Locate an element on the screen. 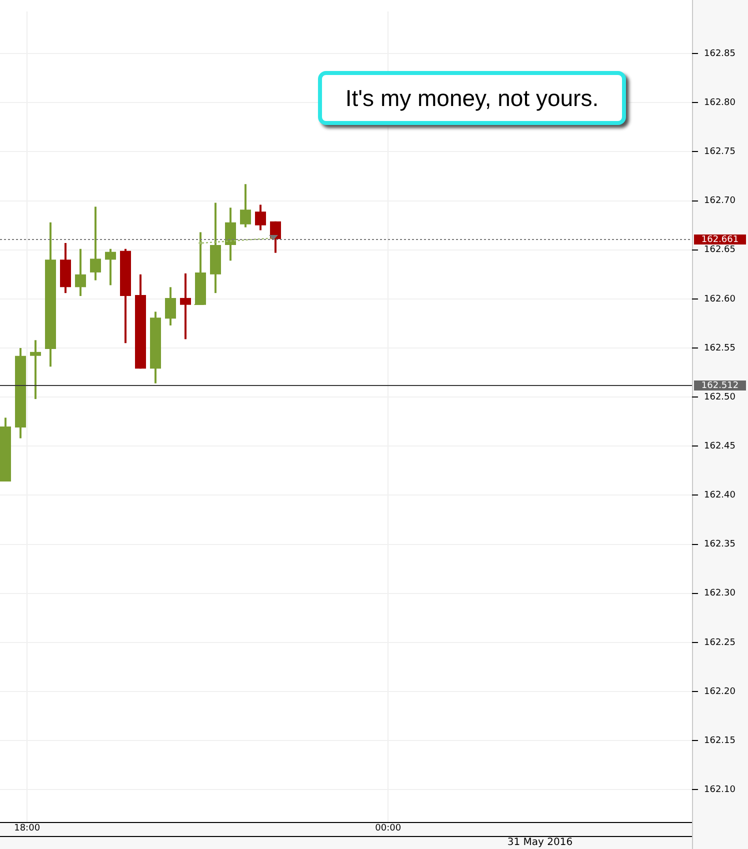 Image resolution: width=748 pixels, height=849 pixels. y-tick-label: 162.15 is located at coordinates (720, 741).